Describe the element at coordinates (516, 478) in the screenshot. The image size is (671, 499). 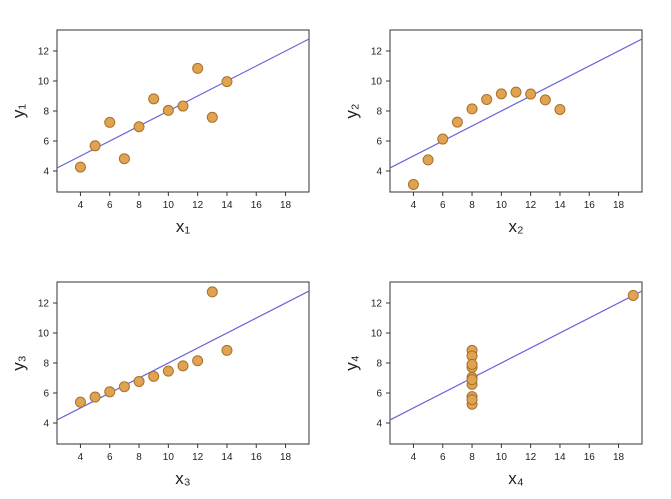
I see `x-axis-label: x₄` at that location.